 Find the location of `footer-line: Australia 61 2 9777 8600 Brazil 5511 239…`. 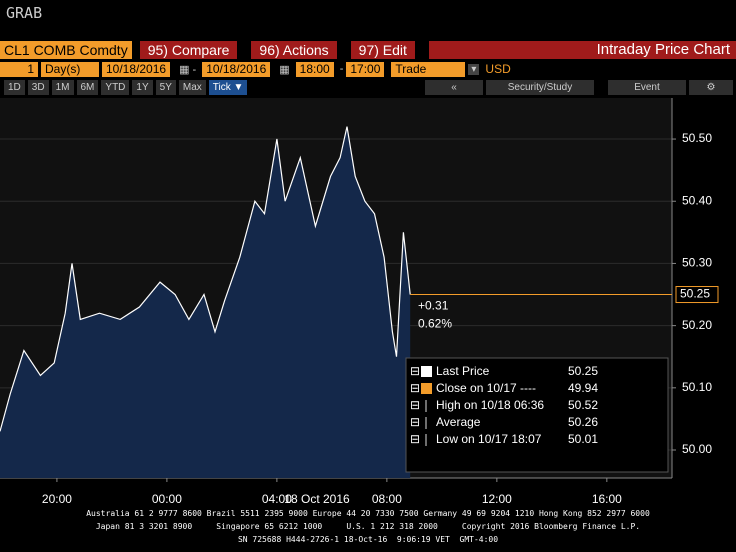

footer-line: Australia 61 2 9777 8600 Brazil 5511 239… is located at coordinates (368, 513).